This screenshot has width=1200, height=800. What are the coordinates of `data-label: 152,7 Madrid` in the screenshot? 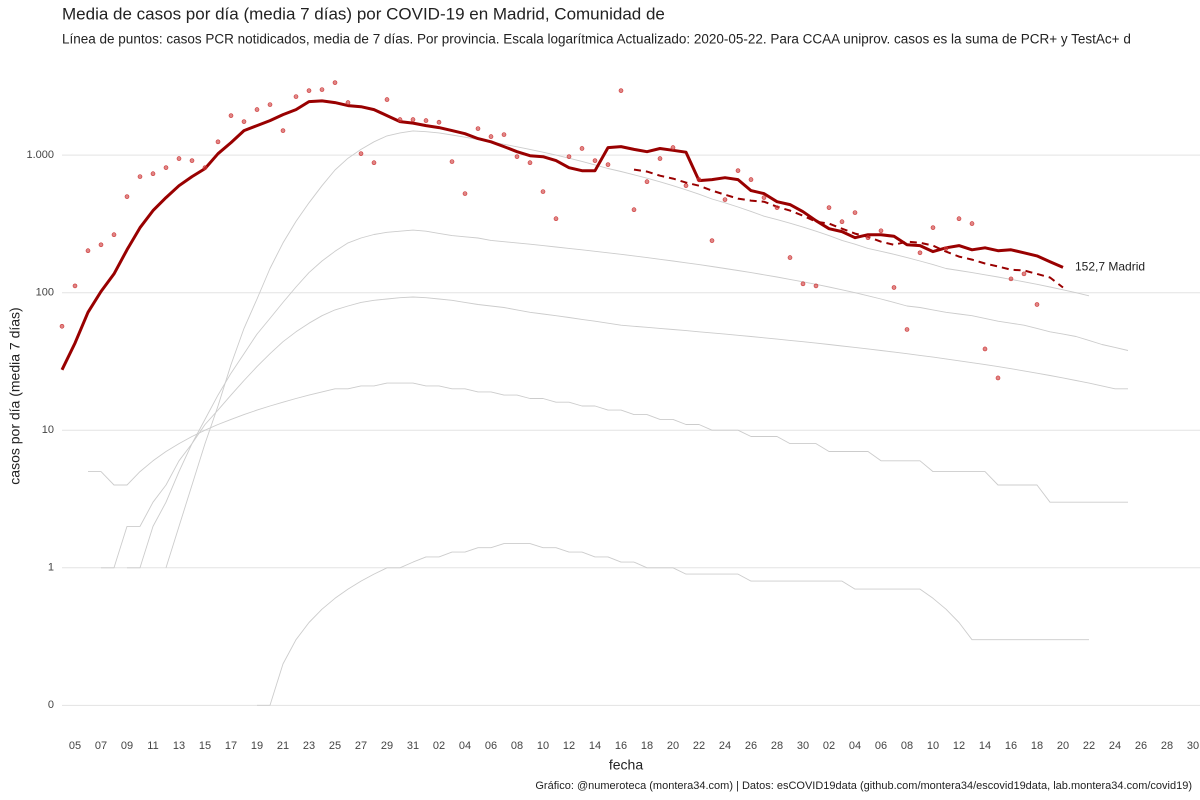 It's located at (1110, 267).